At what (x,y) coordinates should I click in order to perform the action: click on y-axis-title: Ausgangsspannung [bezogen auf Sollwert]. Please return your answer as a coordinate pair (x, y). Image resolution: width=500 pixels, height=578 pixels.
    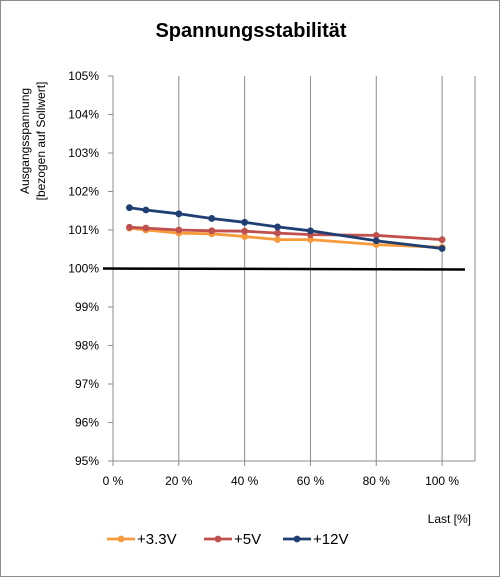
    Looking at the image, I should click on (33, 141).